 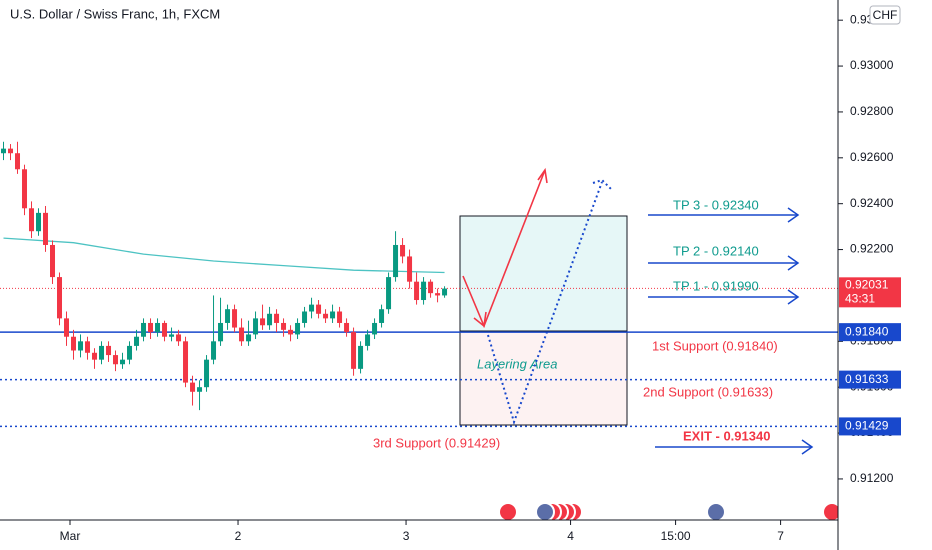 I want to click on support2-label: 2nd Support (0.91633), so click(x=708, y=391).